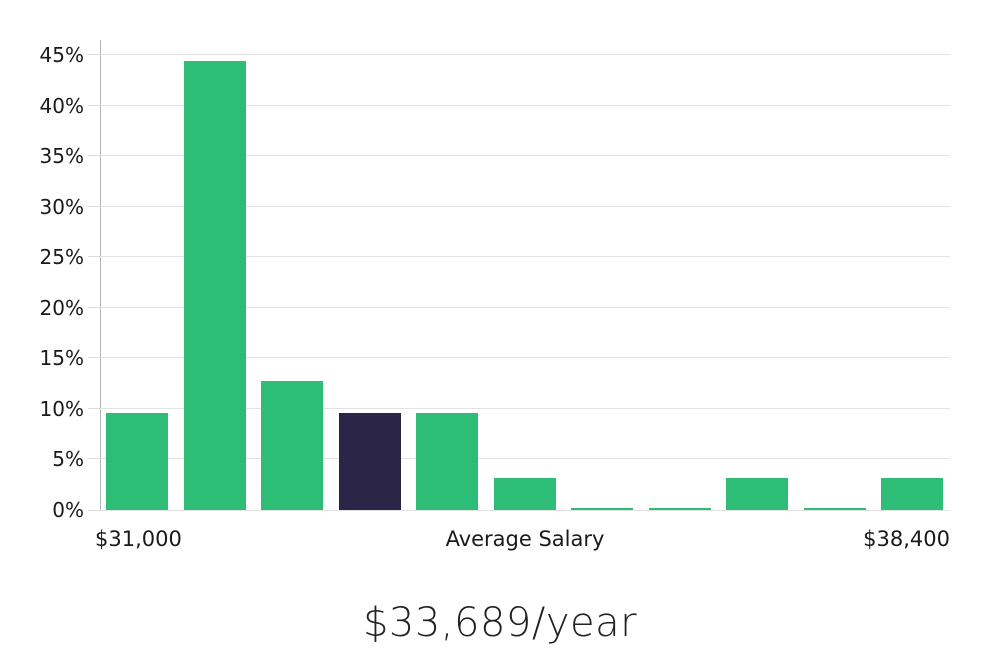  I want to click on y-axis-label: 20%, so click(61, 307).